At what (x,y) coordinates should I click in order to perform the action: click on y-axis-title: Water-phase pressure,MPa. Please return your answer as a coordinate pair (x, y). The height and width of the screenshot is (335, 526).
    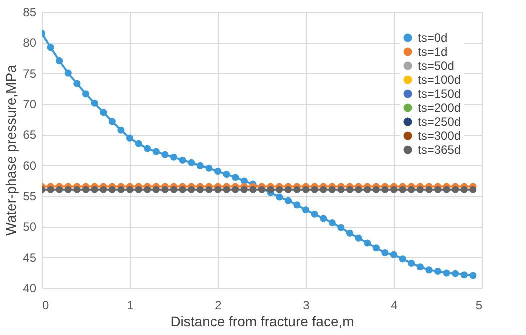
    Looking at the image, I should click on (11, 150).